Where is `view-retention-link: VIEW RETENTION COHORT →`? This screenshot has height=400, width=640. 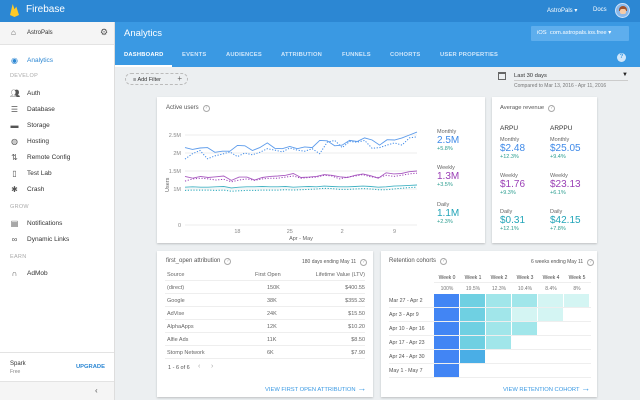 view-retention-link: VIEW RETENTION COHORT → is located at coordinates (547, 388).